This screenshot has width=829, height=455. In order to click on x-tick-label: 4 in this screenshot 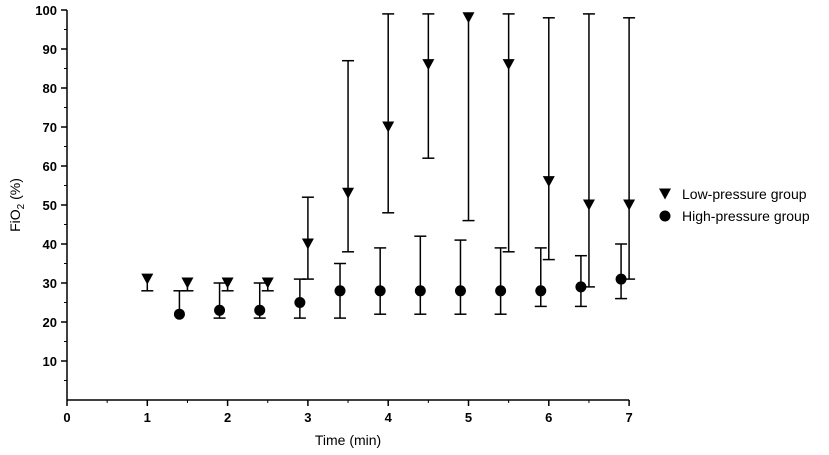, I will do `click(389, 417)`.